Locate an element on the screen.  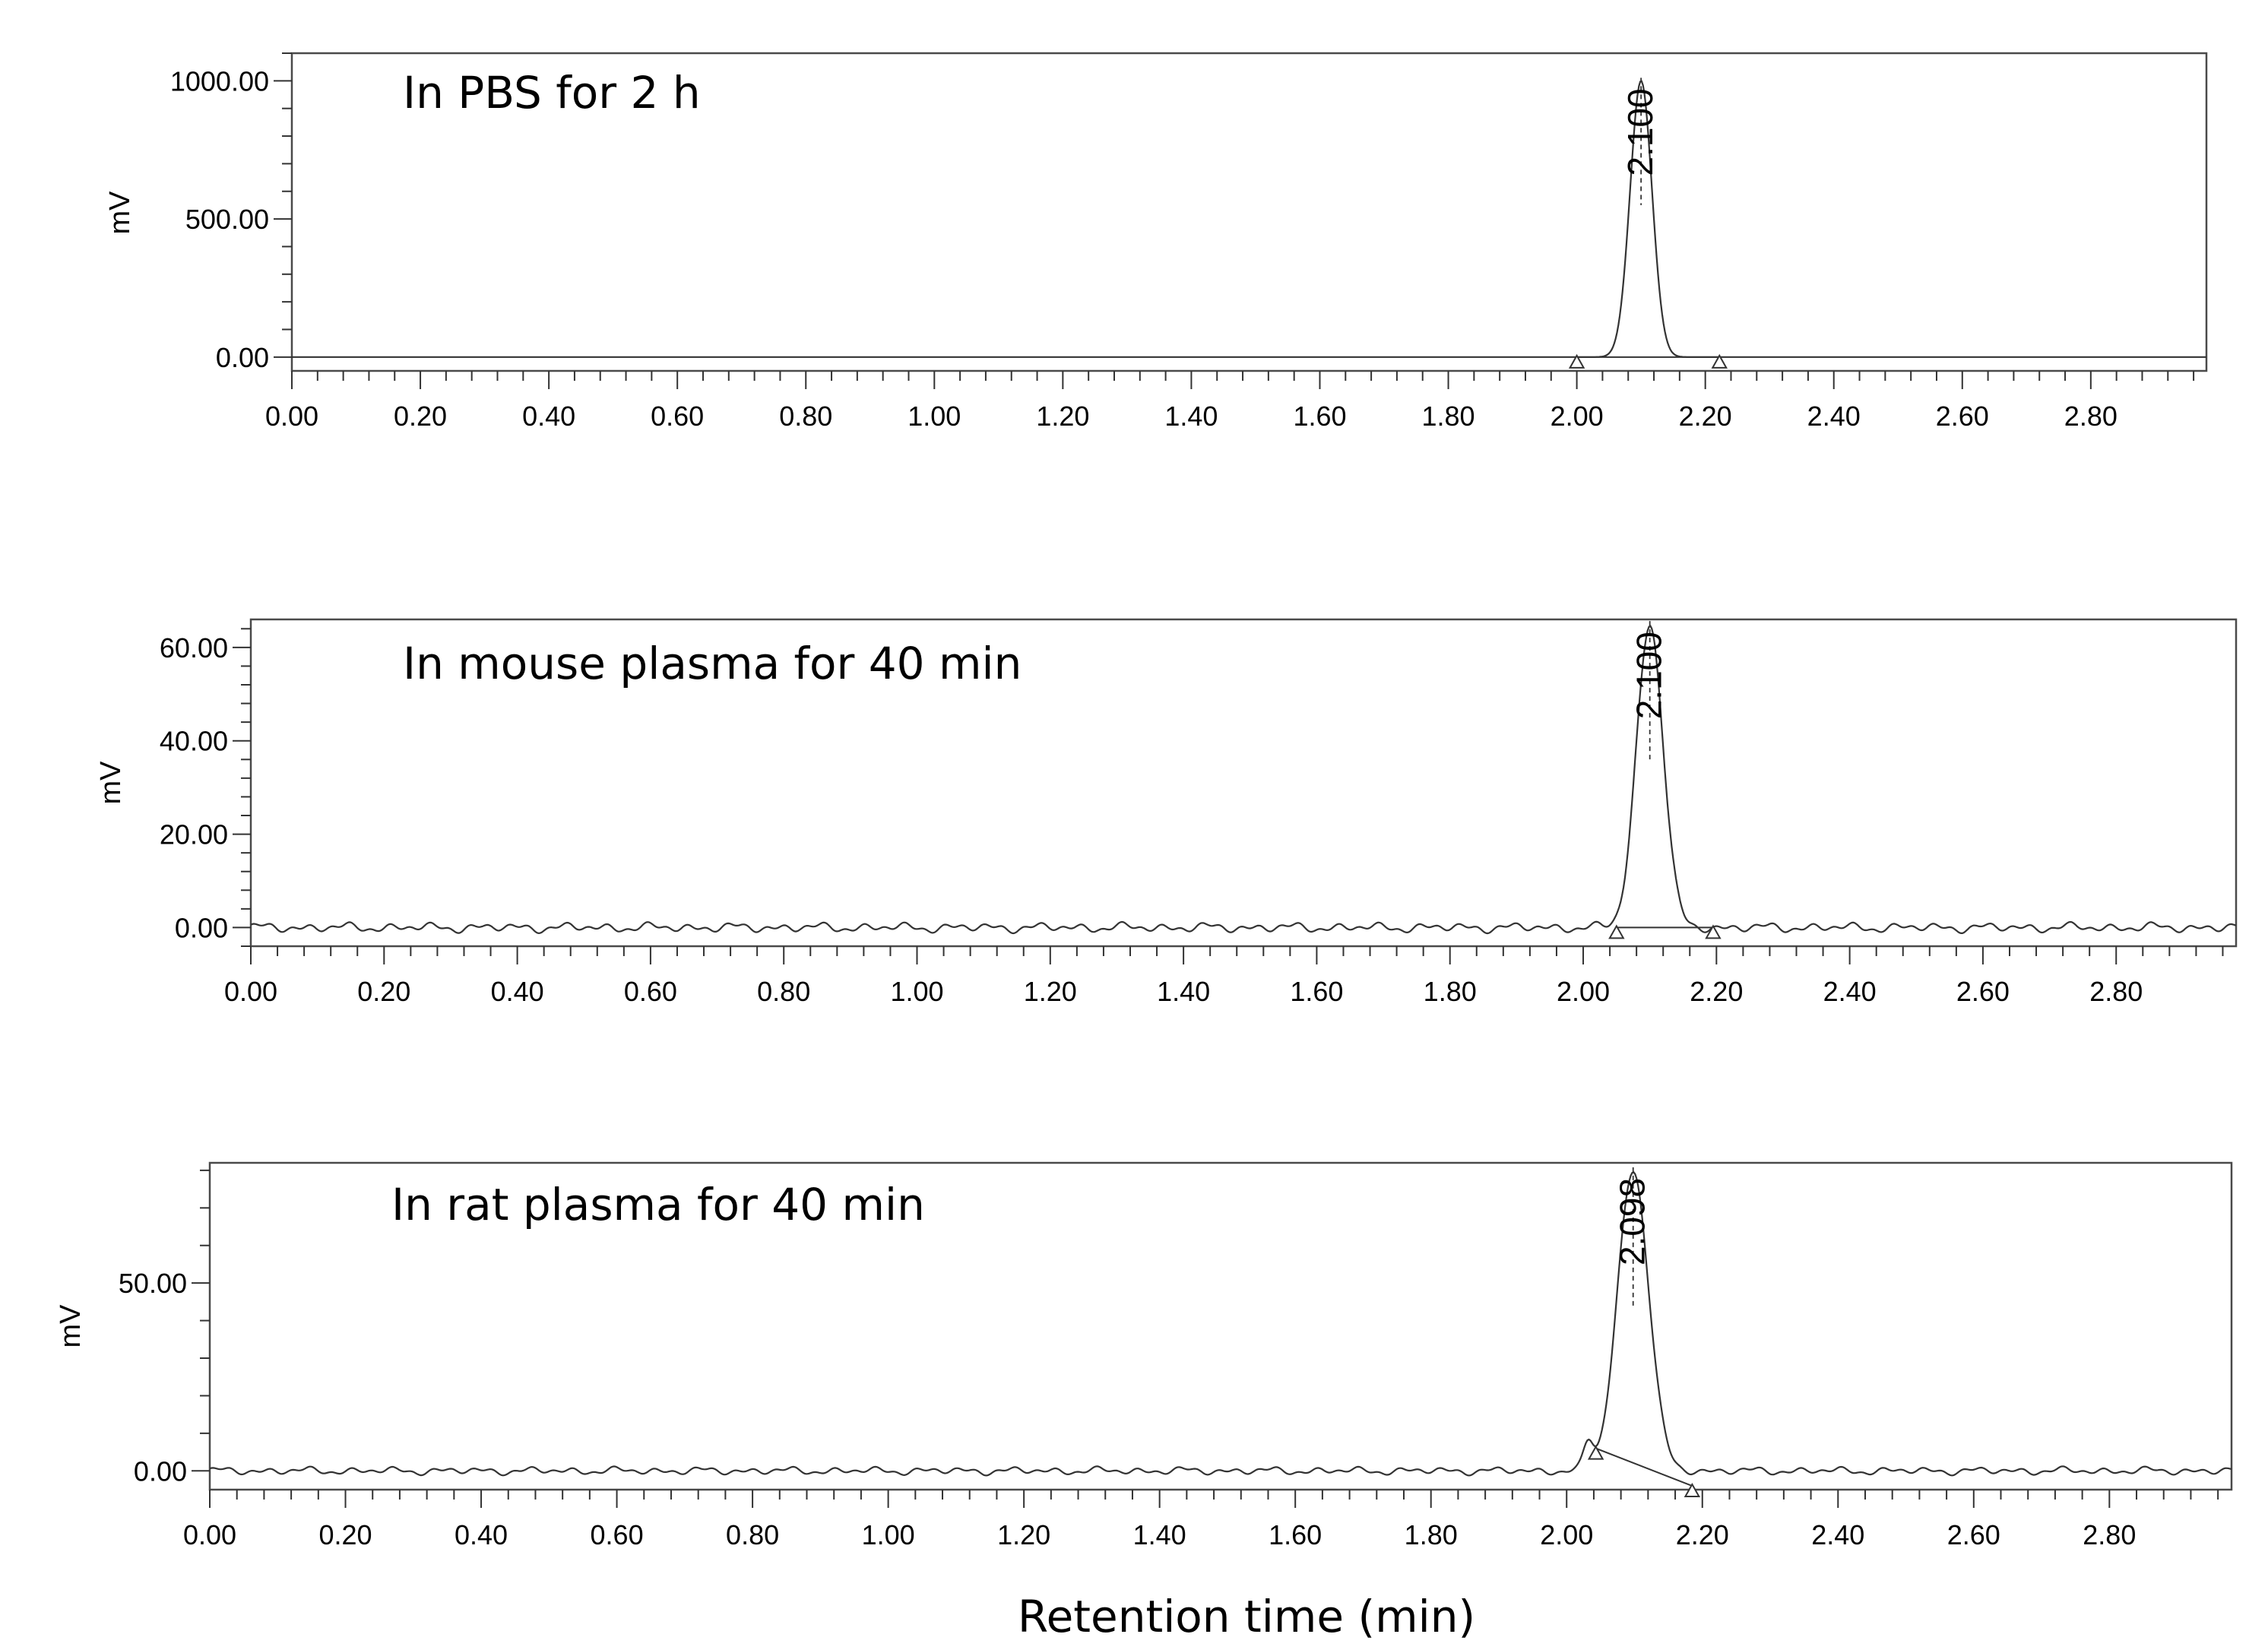
panel-title: In rat plasma for 40 min is located at coordinates (658, 1204).